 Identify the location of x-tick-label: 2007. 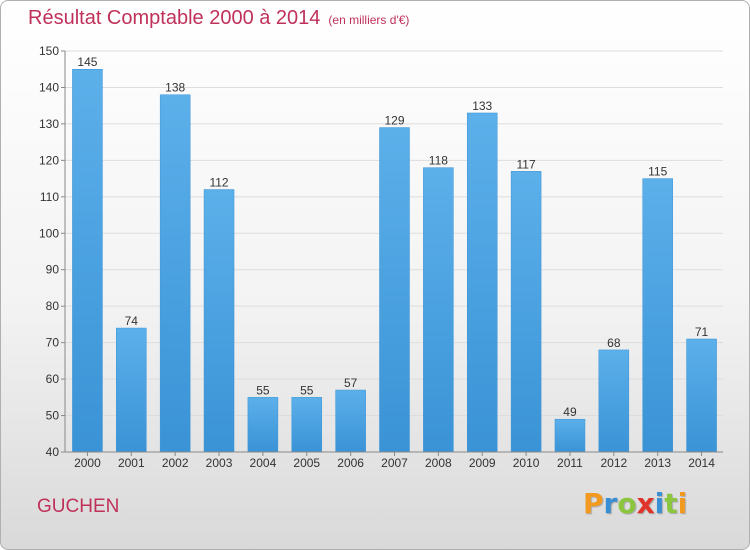
(394, 463).